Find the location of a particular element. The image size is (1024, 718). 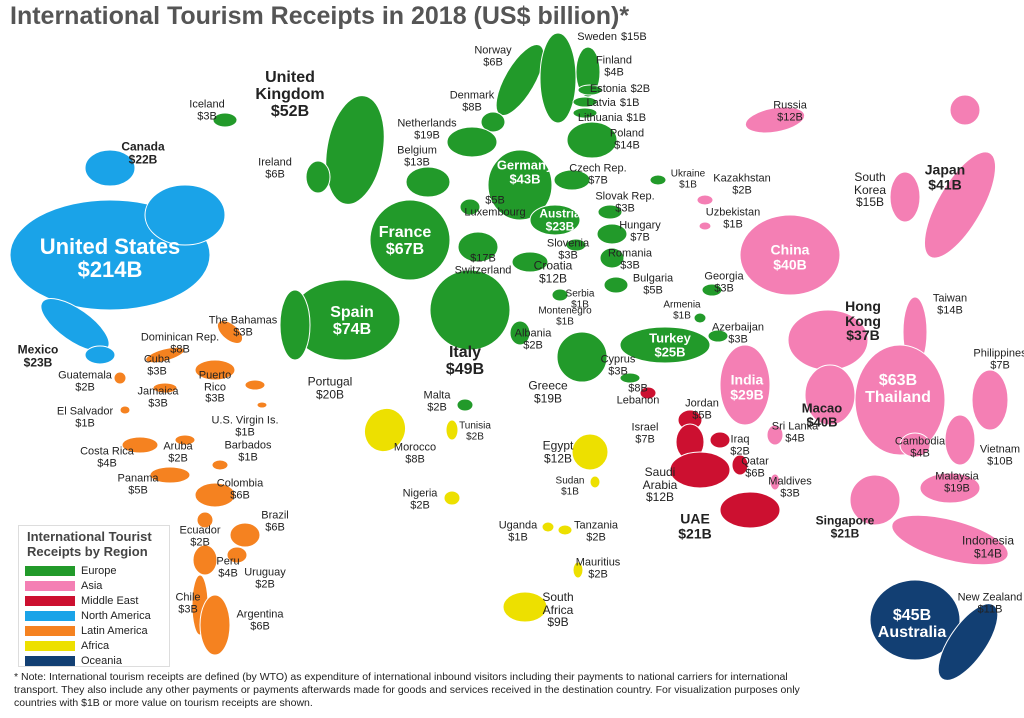

legend-swatch is located at coordinates (50, 586).